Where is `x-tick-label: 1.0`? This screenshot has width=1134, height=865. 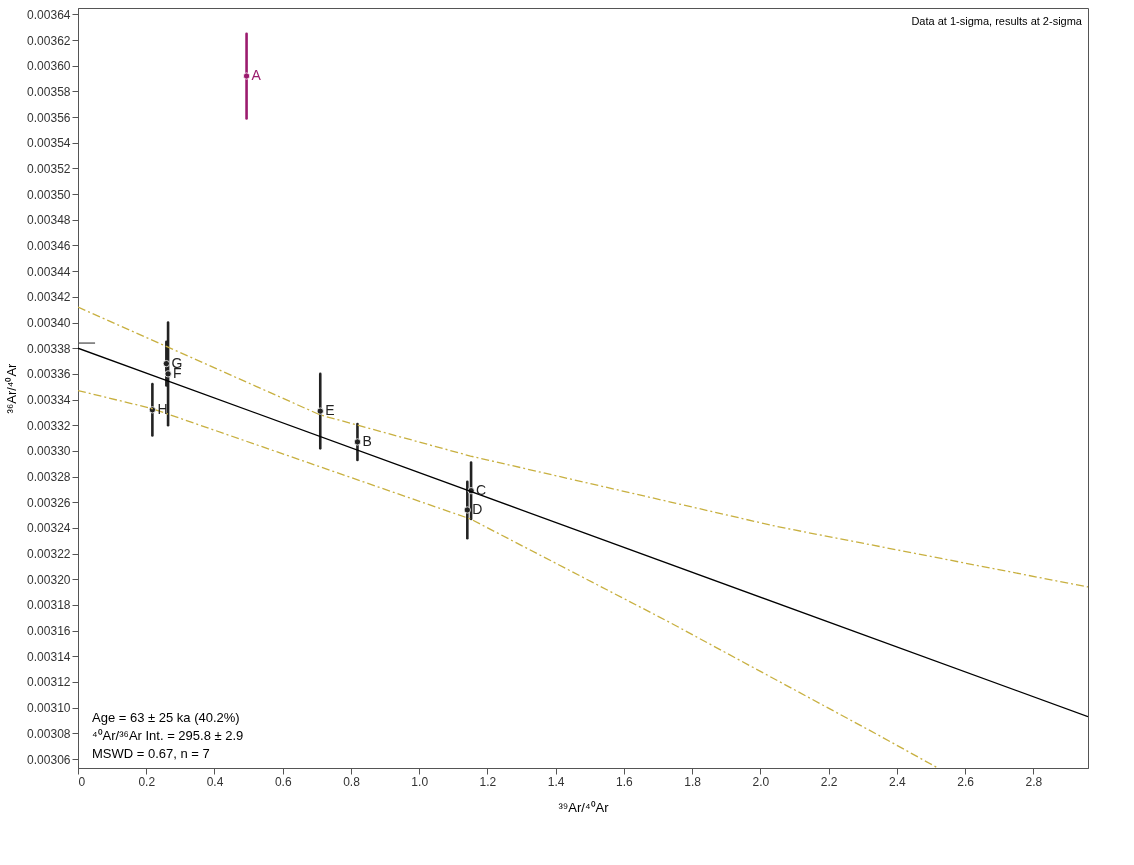
x-tick-label: 1.0 is located at coordinates (420, 781).